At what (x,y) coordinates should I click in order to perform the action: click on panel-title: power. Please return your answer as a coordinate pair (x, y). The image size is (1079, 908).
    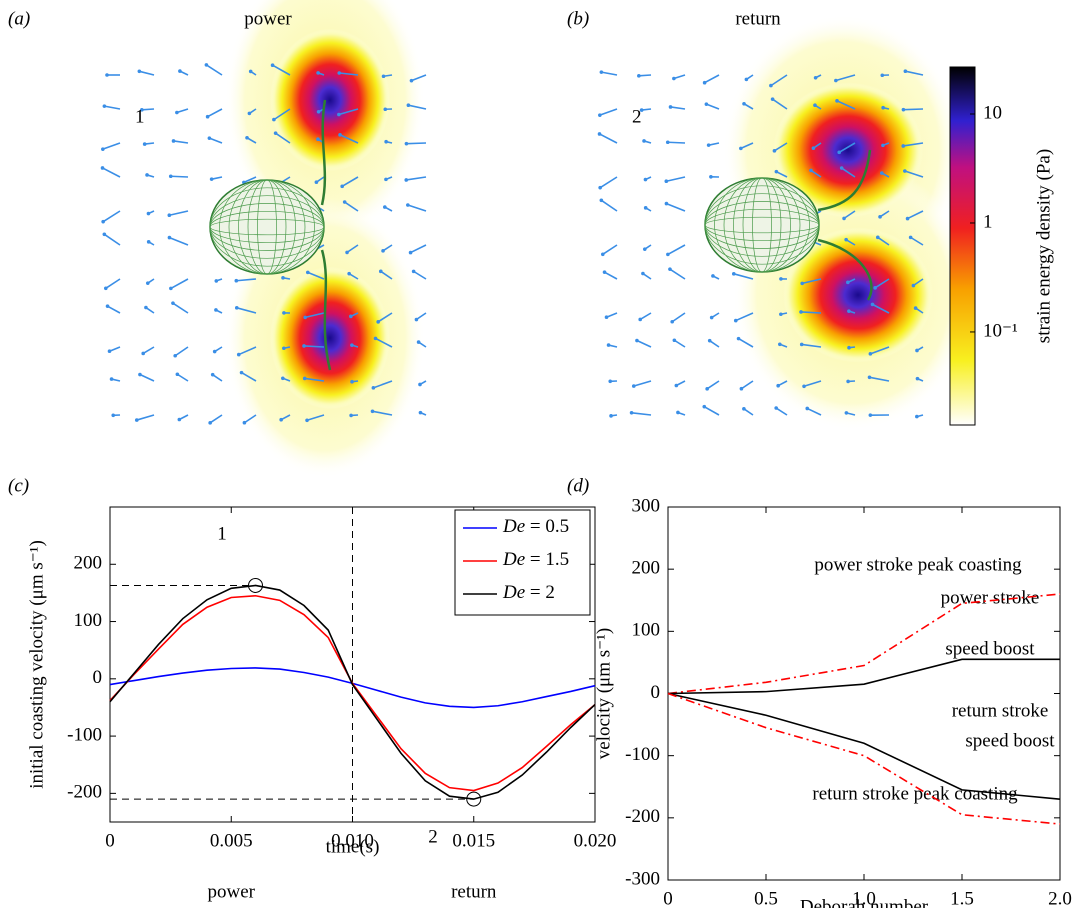
    Looking at the image, I should click on (268, 18).